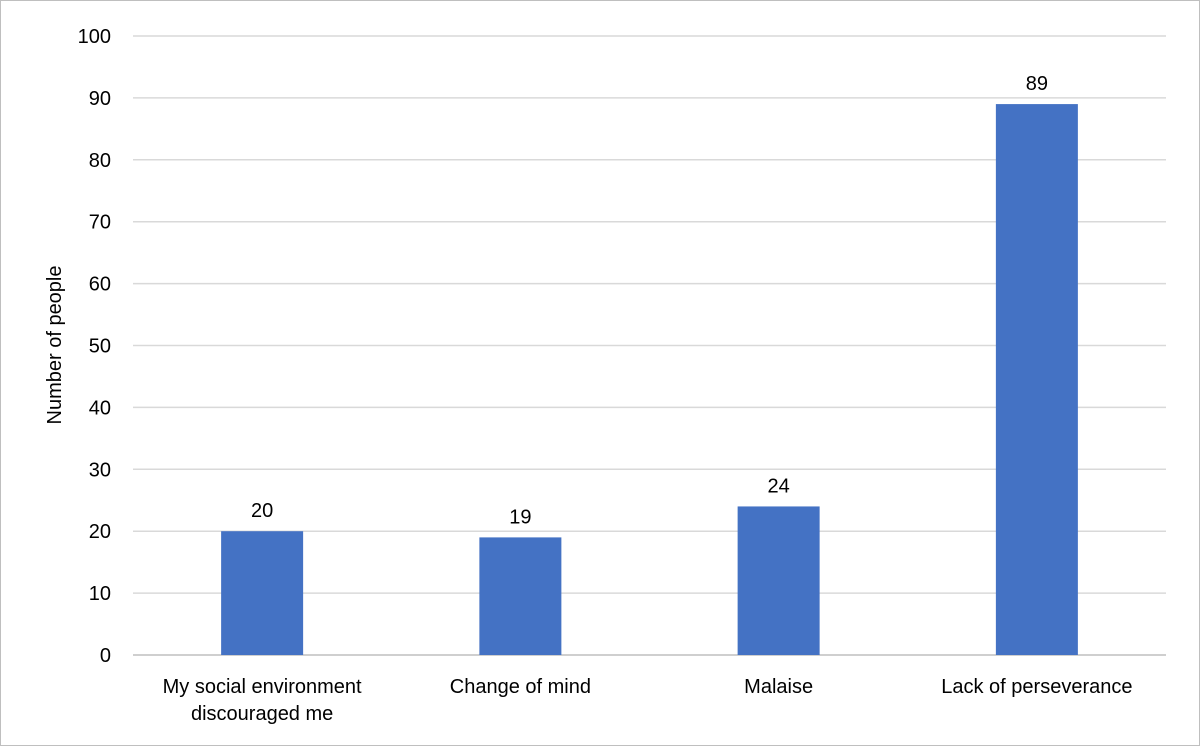 The height and width of the screenshot is (747, 1200). Describe the element at coordinates (1036, 687) in the screenshot. I see `x-category-label: Lack of perseverance` at that location.